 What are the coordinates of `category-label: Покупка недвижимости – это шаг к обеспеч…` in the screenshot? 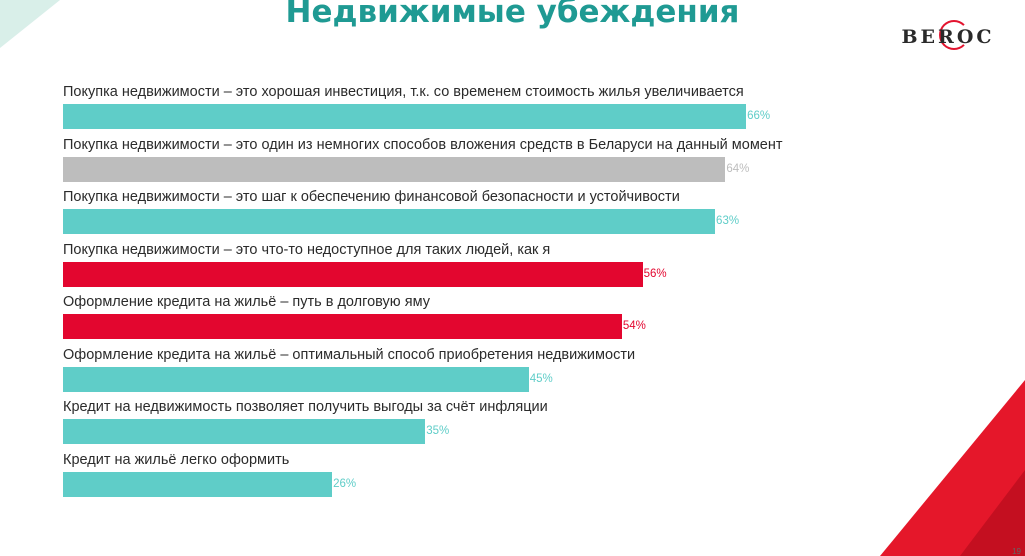 It's located at (371, 197).